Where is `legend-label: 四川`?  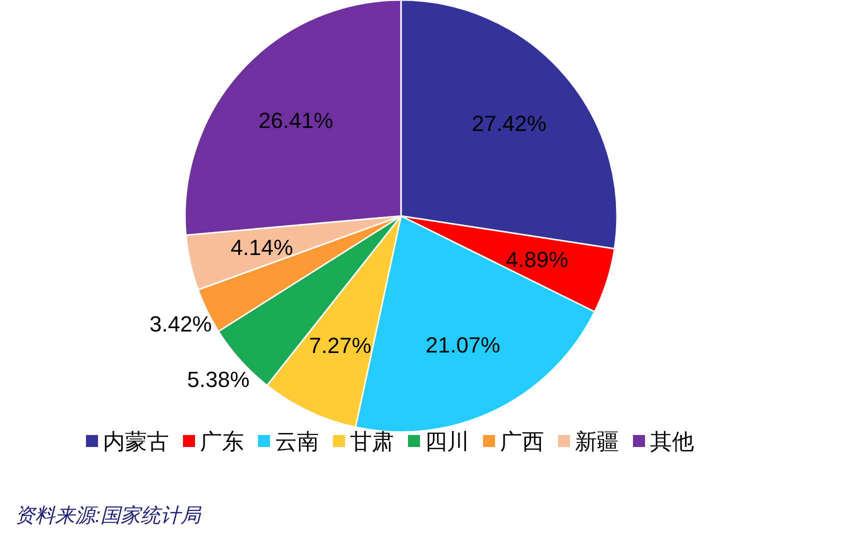
legend-label: 四川 is located at coordinates (447, 441).